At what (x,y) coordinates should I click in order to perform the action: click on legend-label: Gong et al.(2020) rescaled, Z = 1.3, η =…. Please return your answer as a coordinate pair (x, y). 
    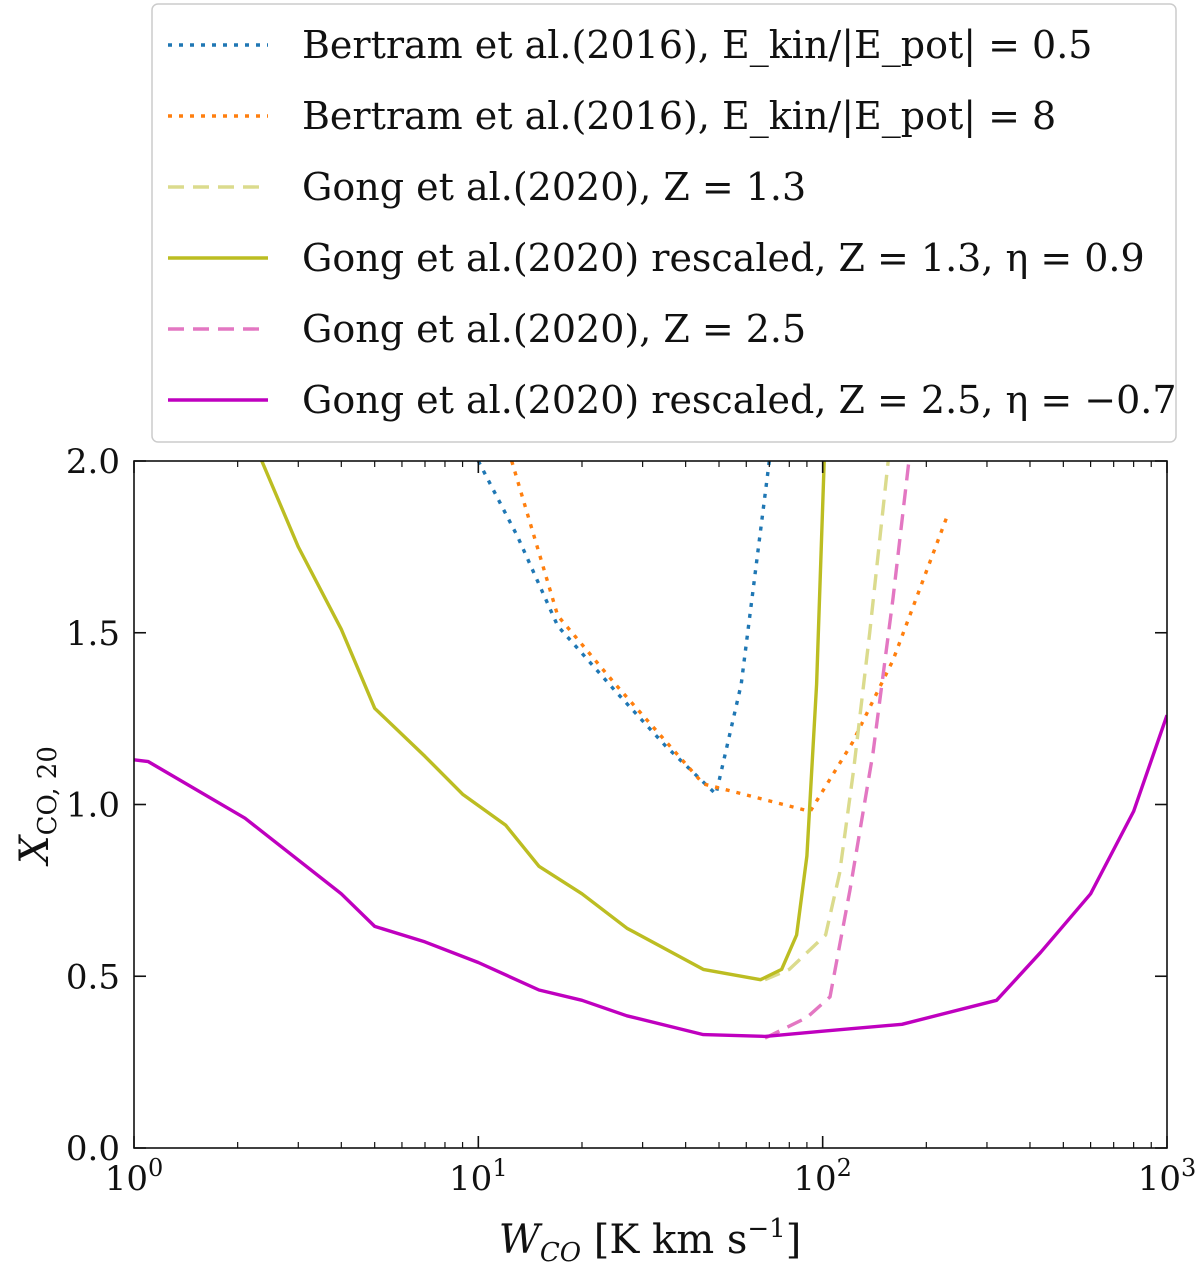
    Looking at the image, I should click on (723, 258).